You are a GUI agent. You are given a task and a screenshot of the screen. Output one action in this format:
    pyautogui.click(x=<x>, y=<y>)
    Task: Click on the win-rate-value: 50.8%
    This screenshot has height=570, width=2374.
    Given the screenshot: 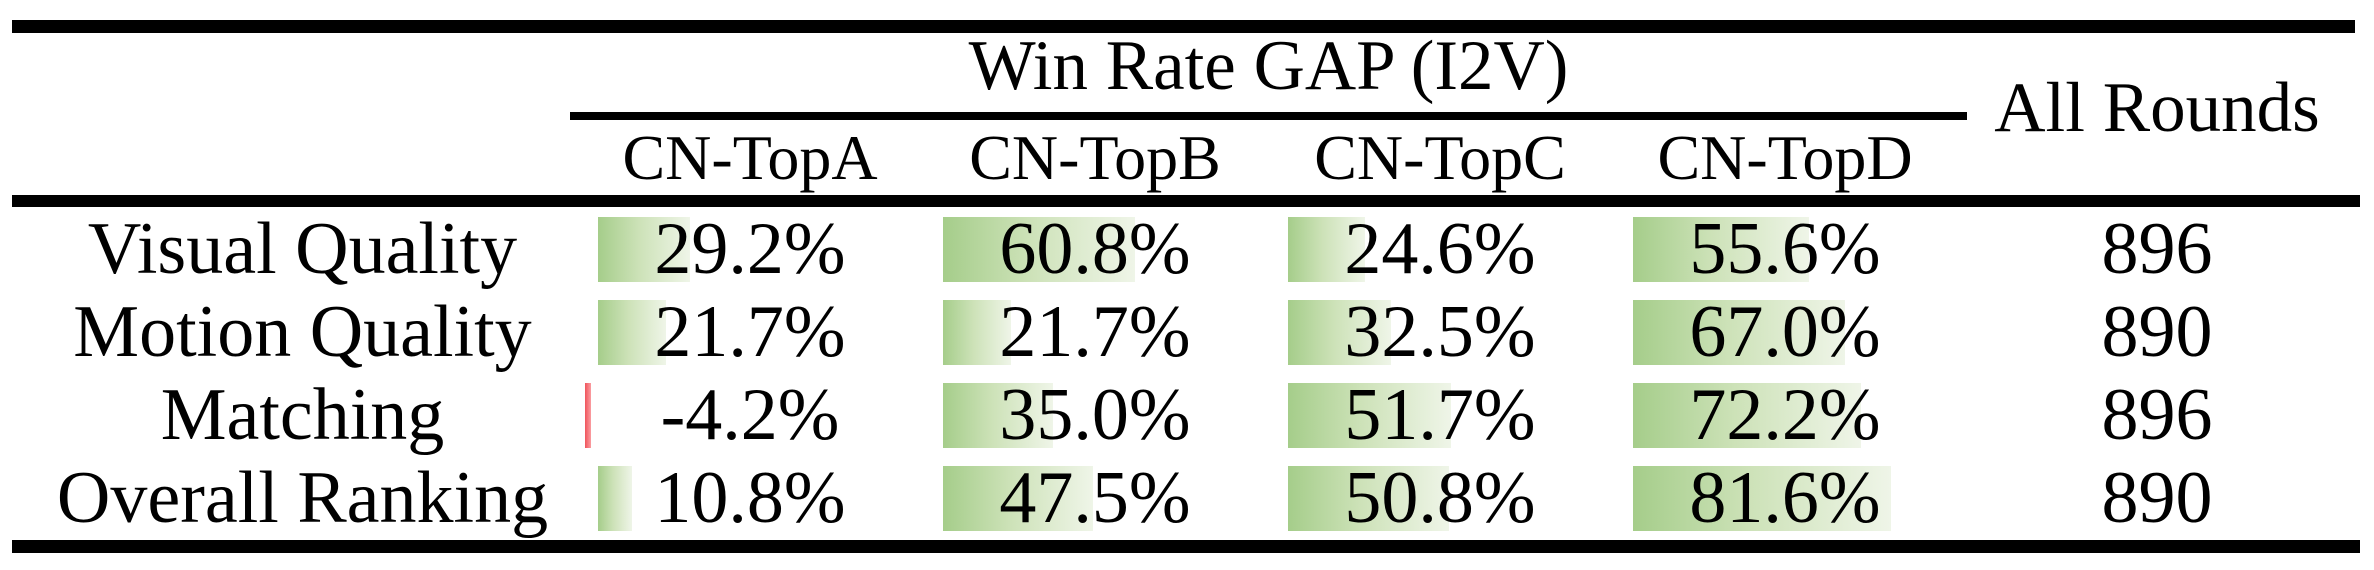 What is the action you would take?
    pyautogui.click(x=1440, y=498)
    